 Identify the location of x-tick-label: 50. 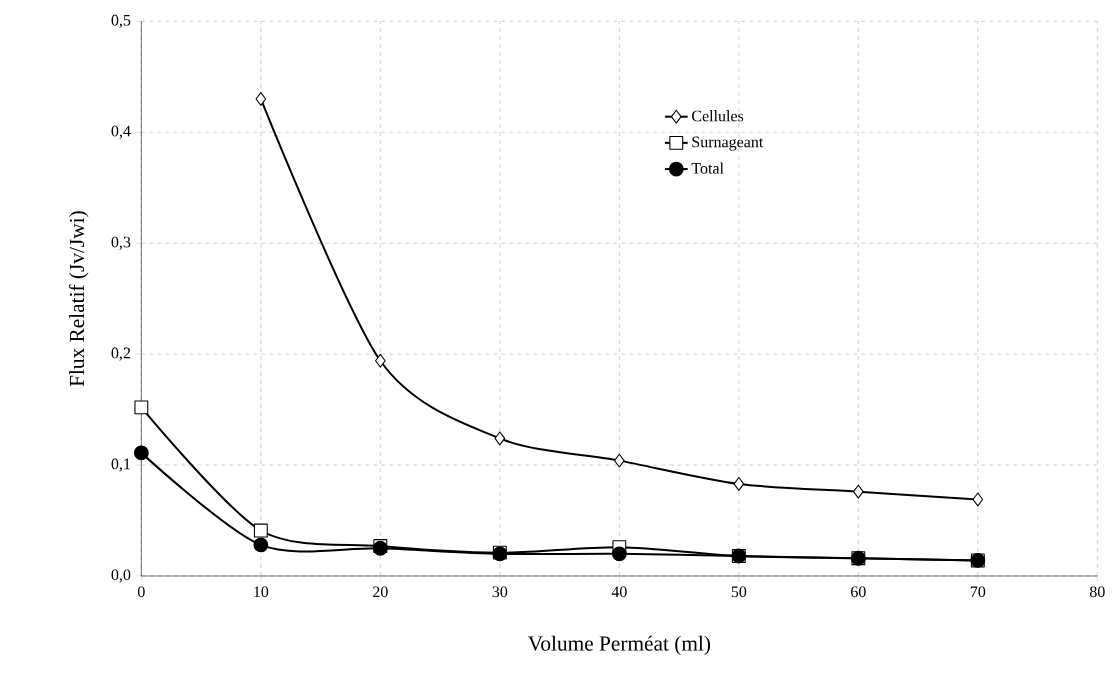
(739, 592).